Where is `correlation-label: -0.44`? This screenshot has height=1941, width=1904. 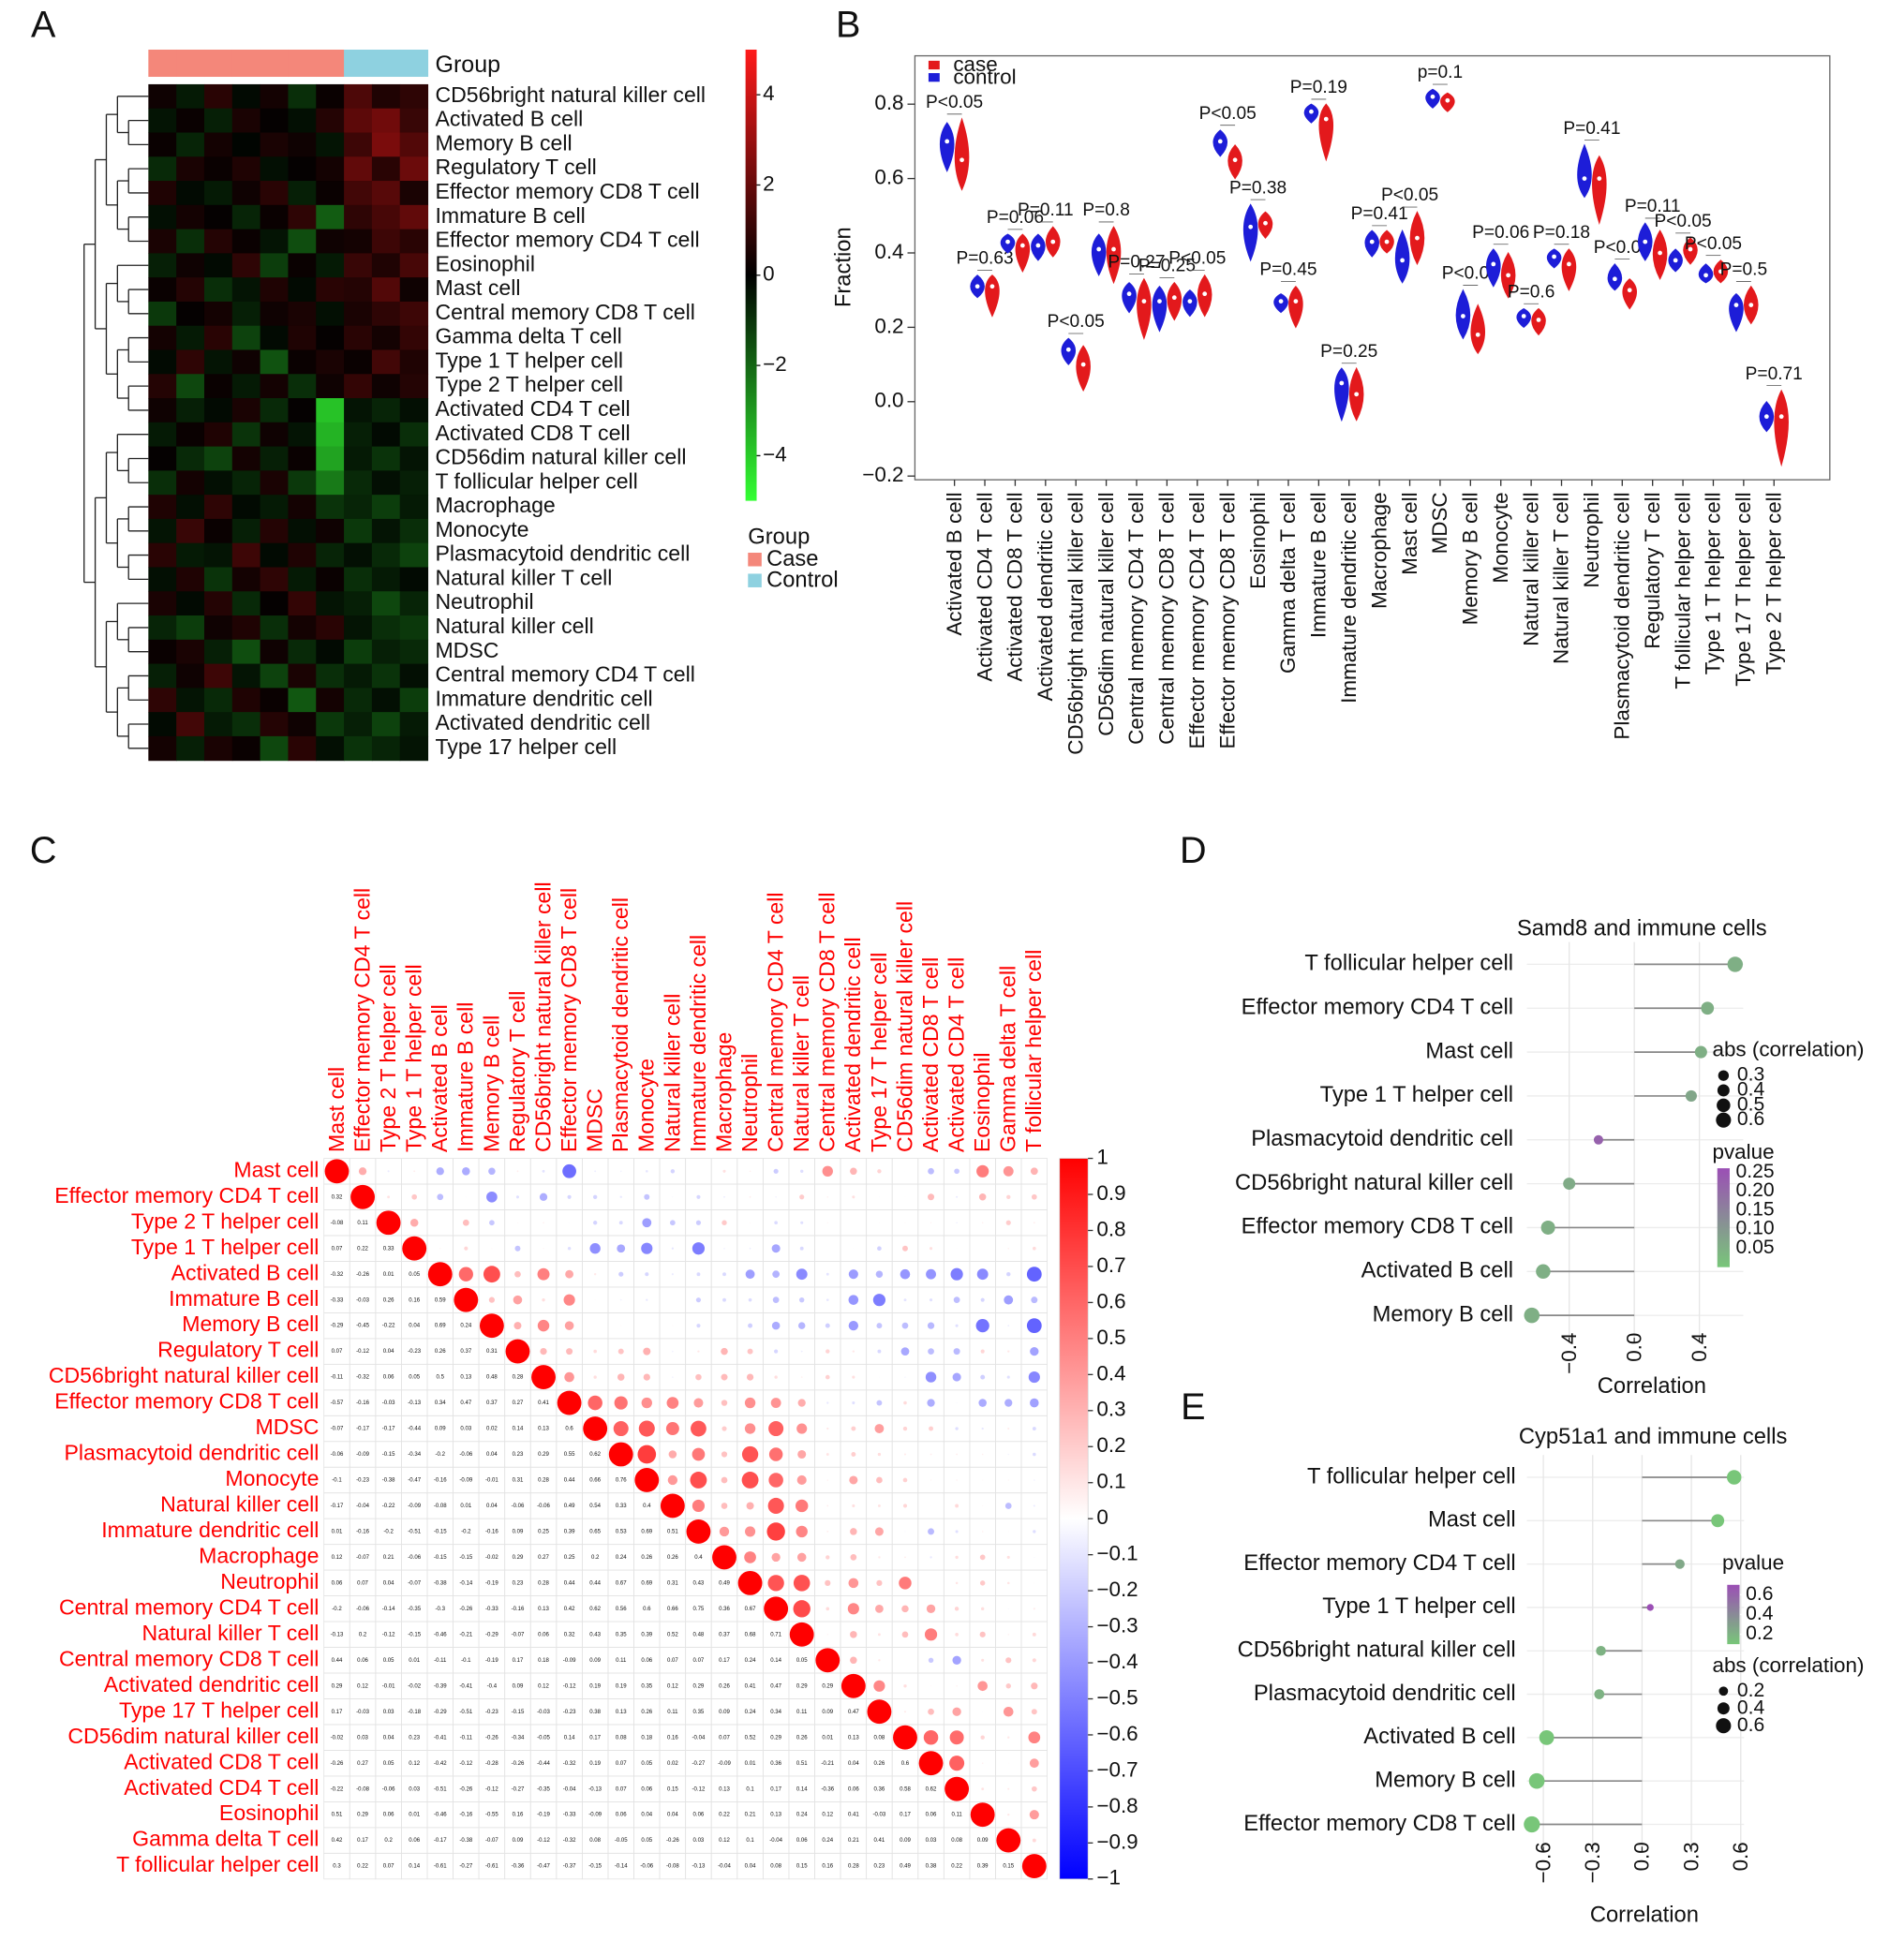 correlation-label: -0.44 is located at coordinates (414, 1429).